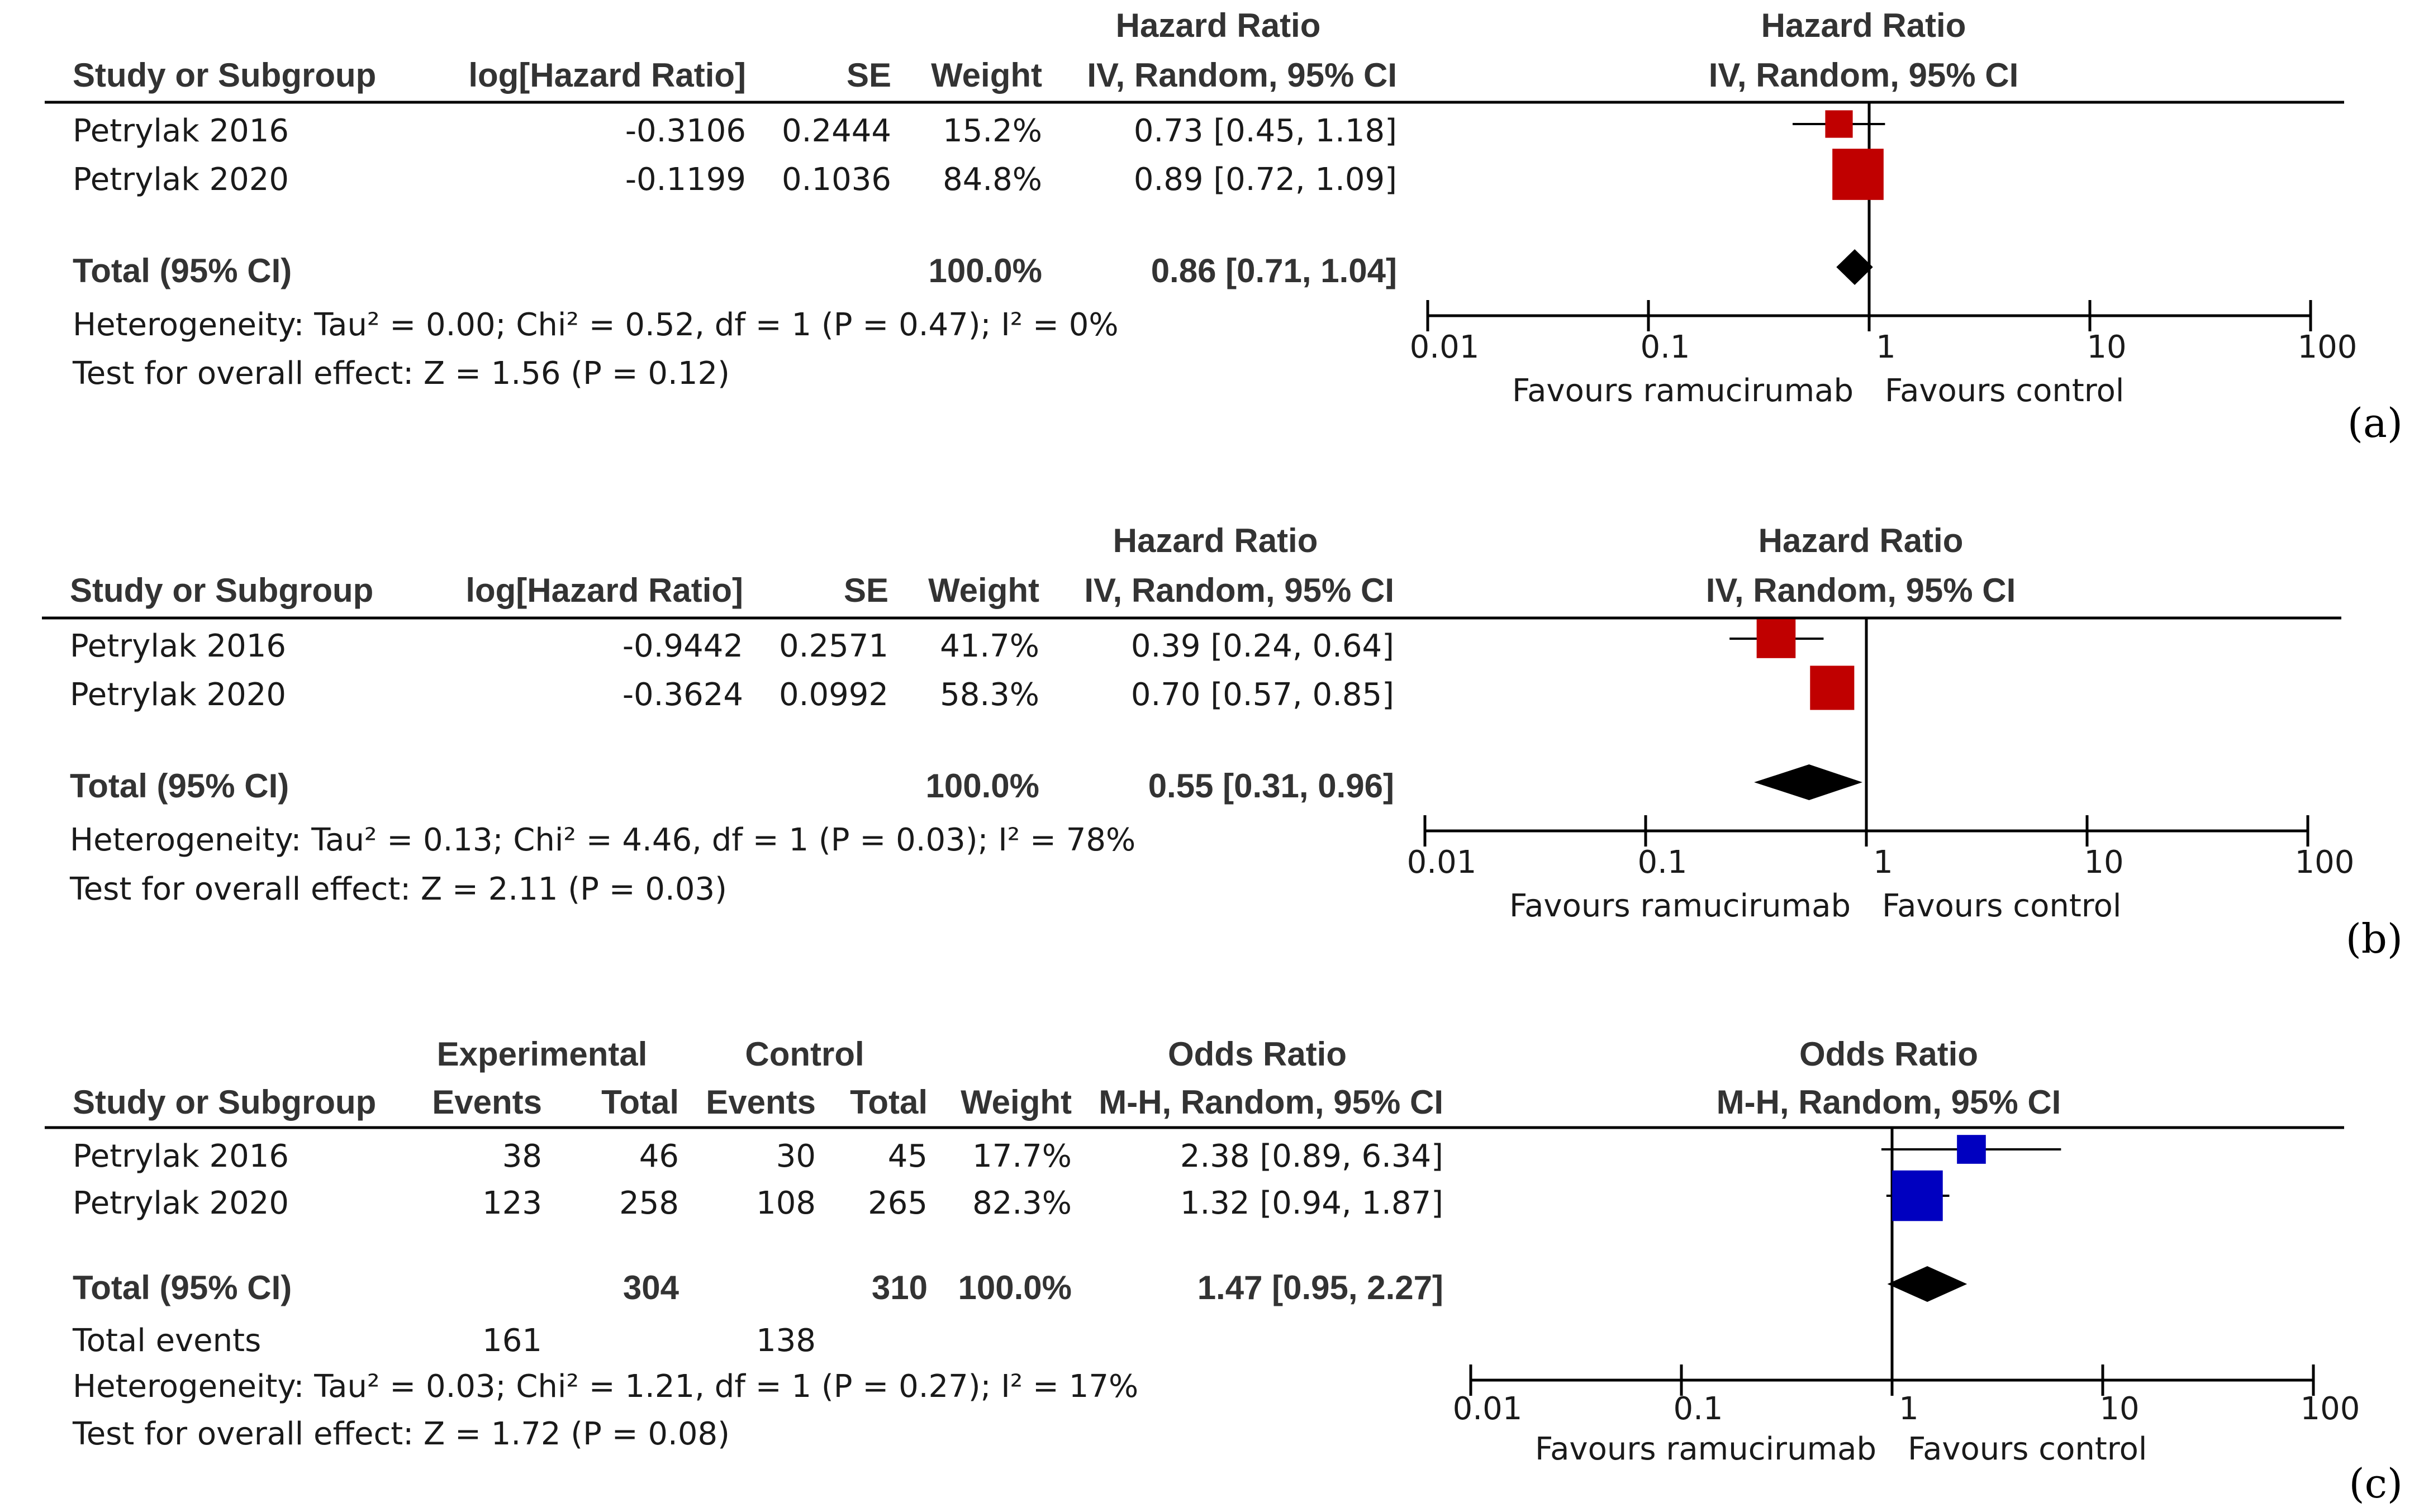 The width and height of the screenshot is (2419, 1512). I want to click on study-ci: 1.32 [0.94, 1.87], so click(1311, 1203).